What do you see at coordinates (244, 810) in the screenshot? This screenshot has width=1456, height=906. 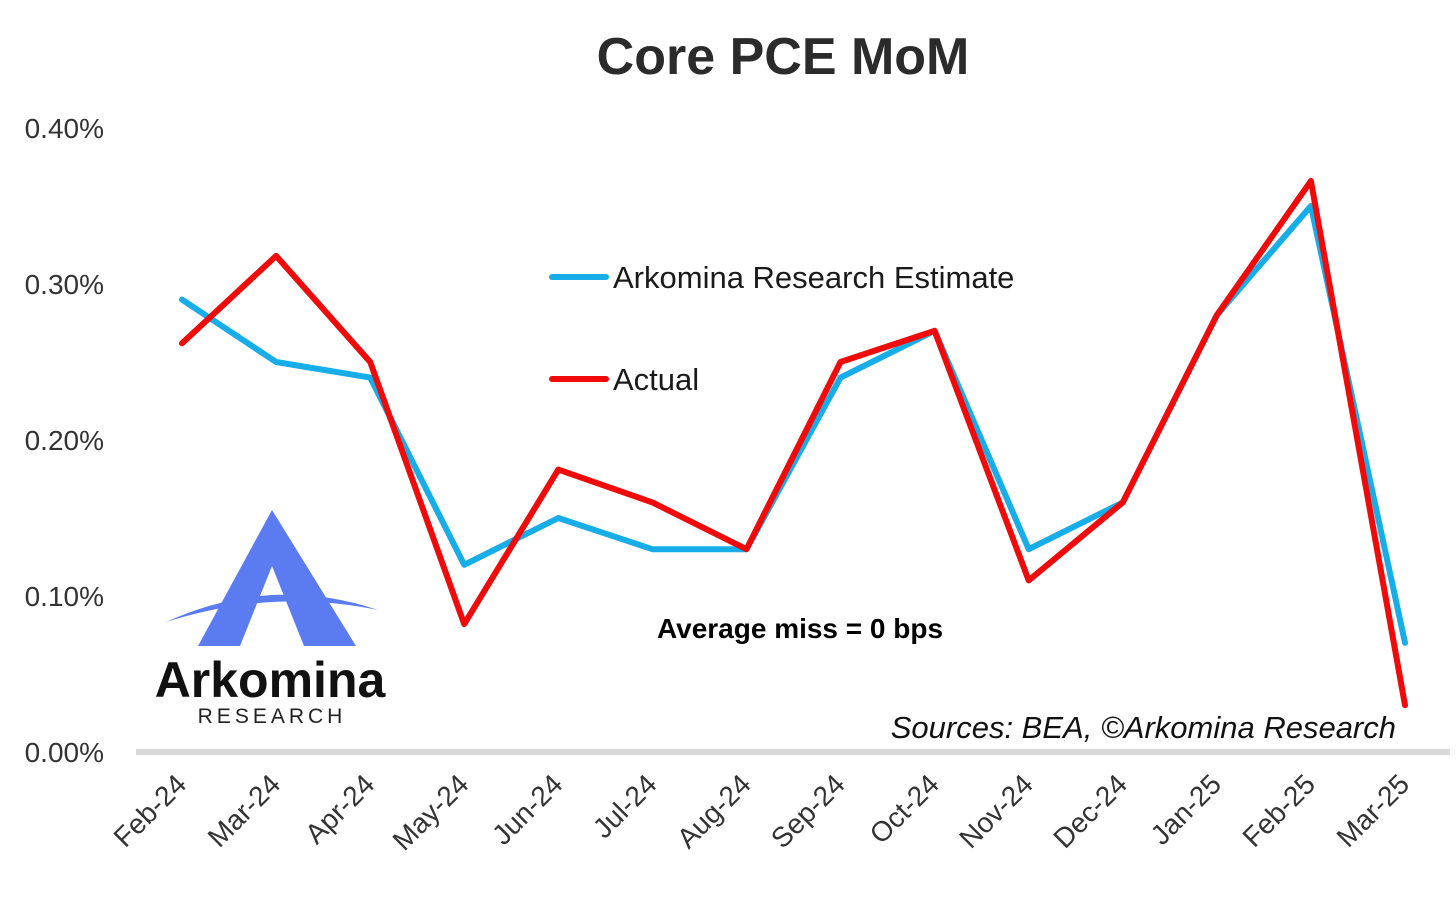 I see `x-tick-label: Mar-24` at bounding box center [244, 810].